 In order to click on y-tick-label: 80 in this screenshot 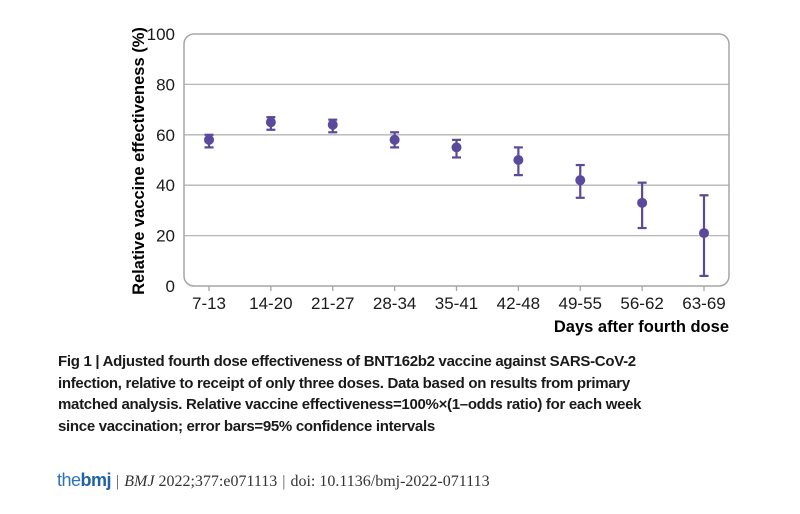, I will do `click(165, 84)`.